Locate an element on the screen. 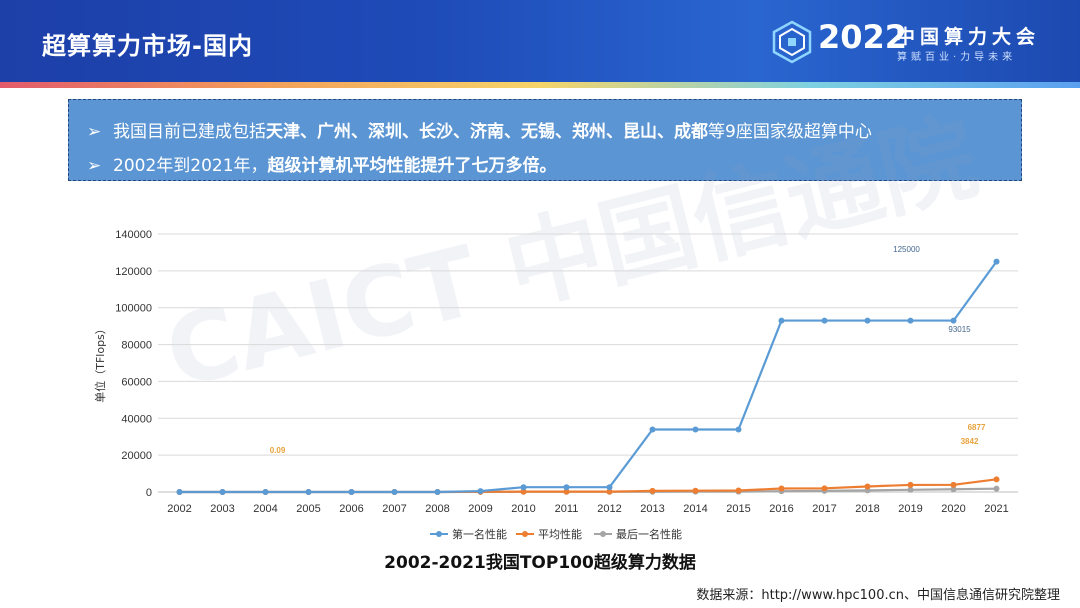 The image size is (1080, 608). logo-name: 中国算力大会 is located at coordinates (968, 37).